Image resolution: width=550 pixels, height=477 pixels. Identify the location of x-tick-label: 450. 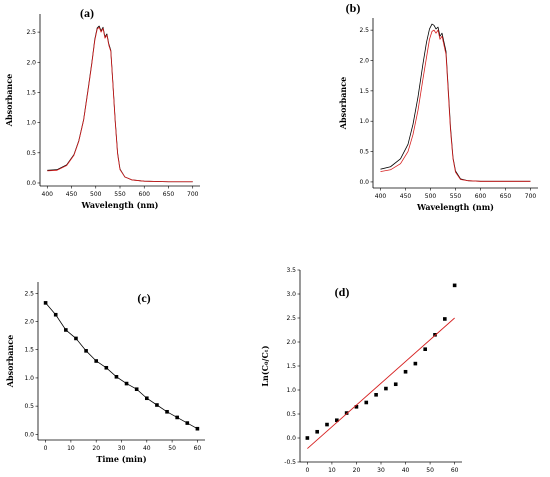
(406, 196).